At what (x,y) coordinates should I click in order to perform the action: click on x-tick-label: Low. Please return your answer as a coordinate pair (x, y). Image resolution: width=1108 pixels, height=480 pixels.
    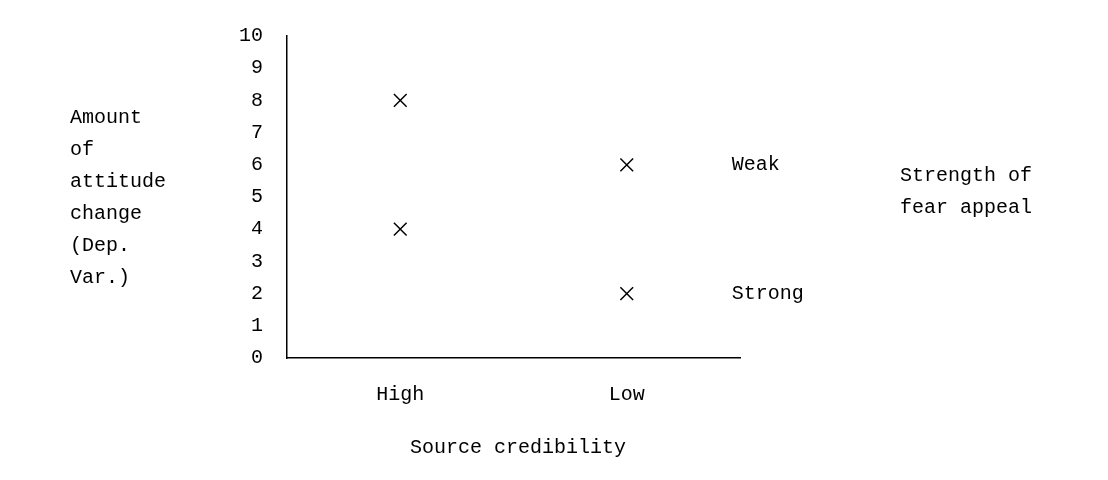
    Looking at the image, I should click on (626, 395).